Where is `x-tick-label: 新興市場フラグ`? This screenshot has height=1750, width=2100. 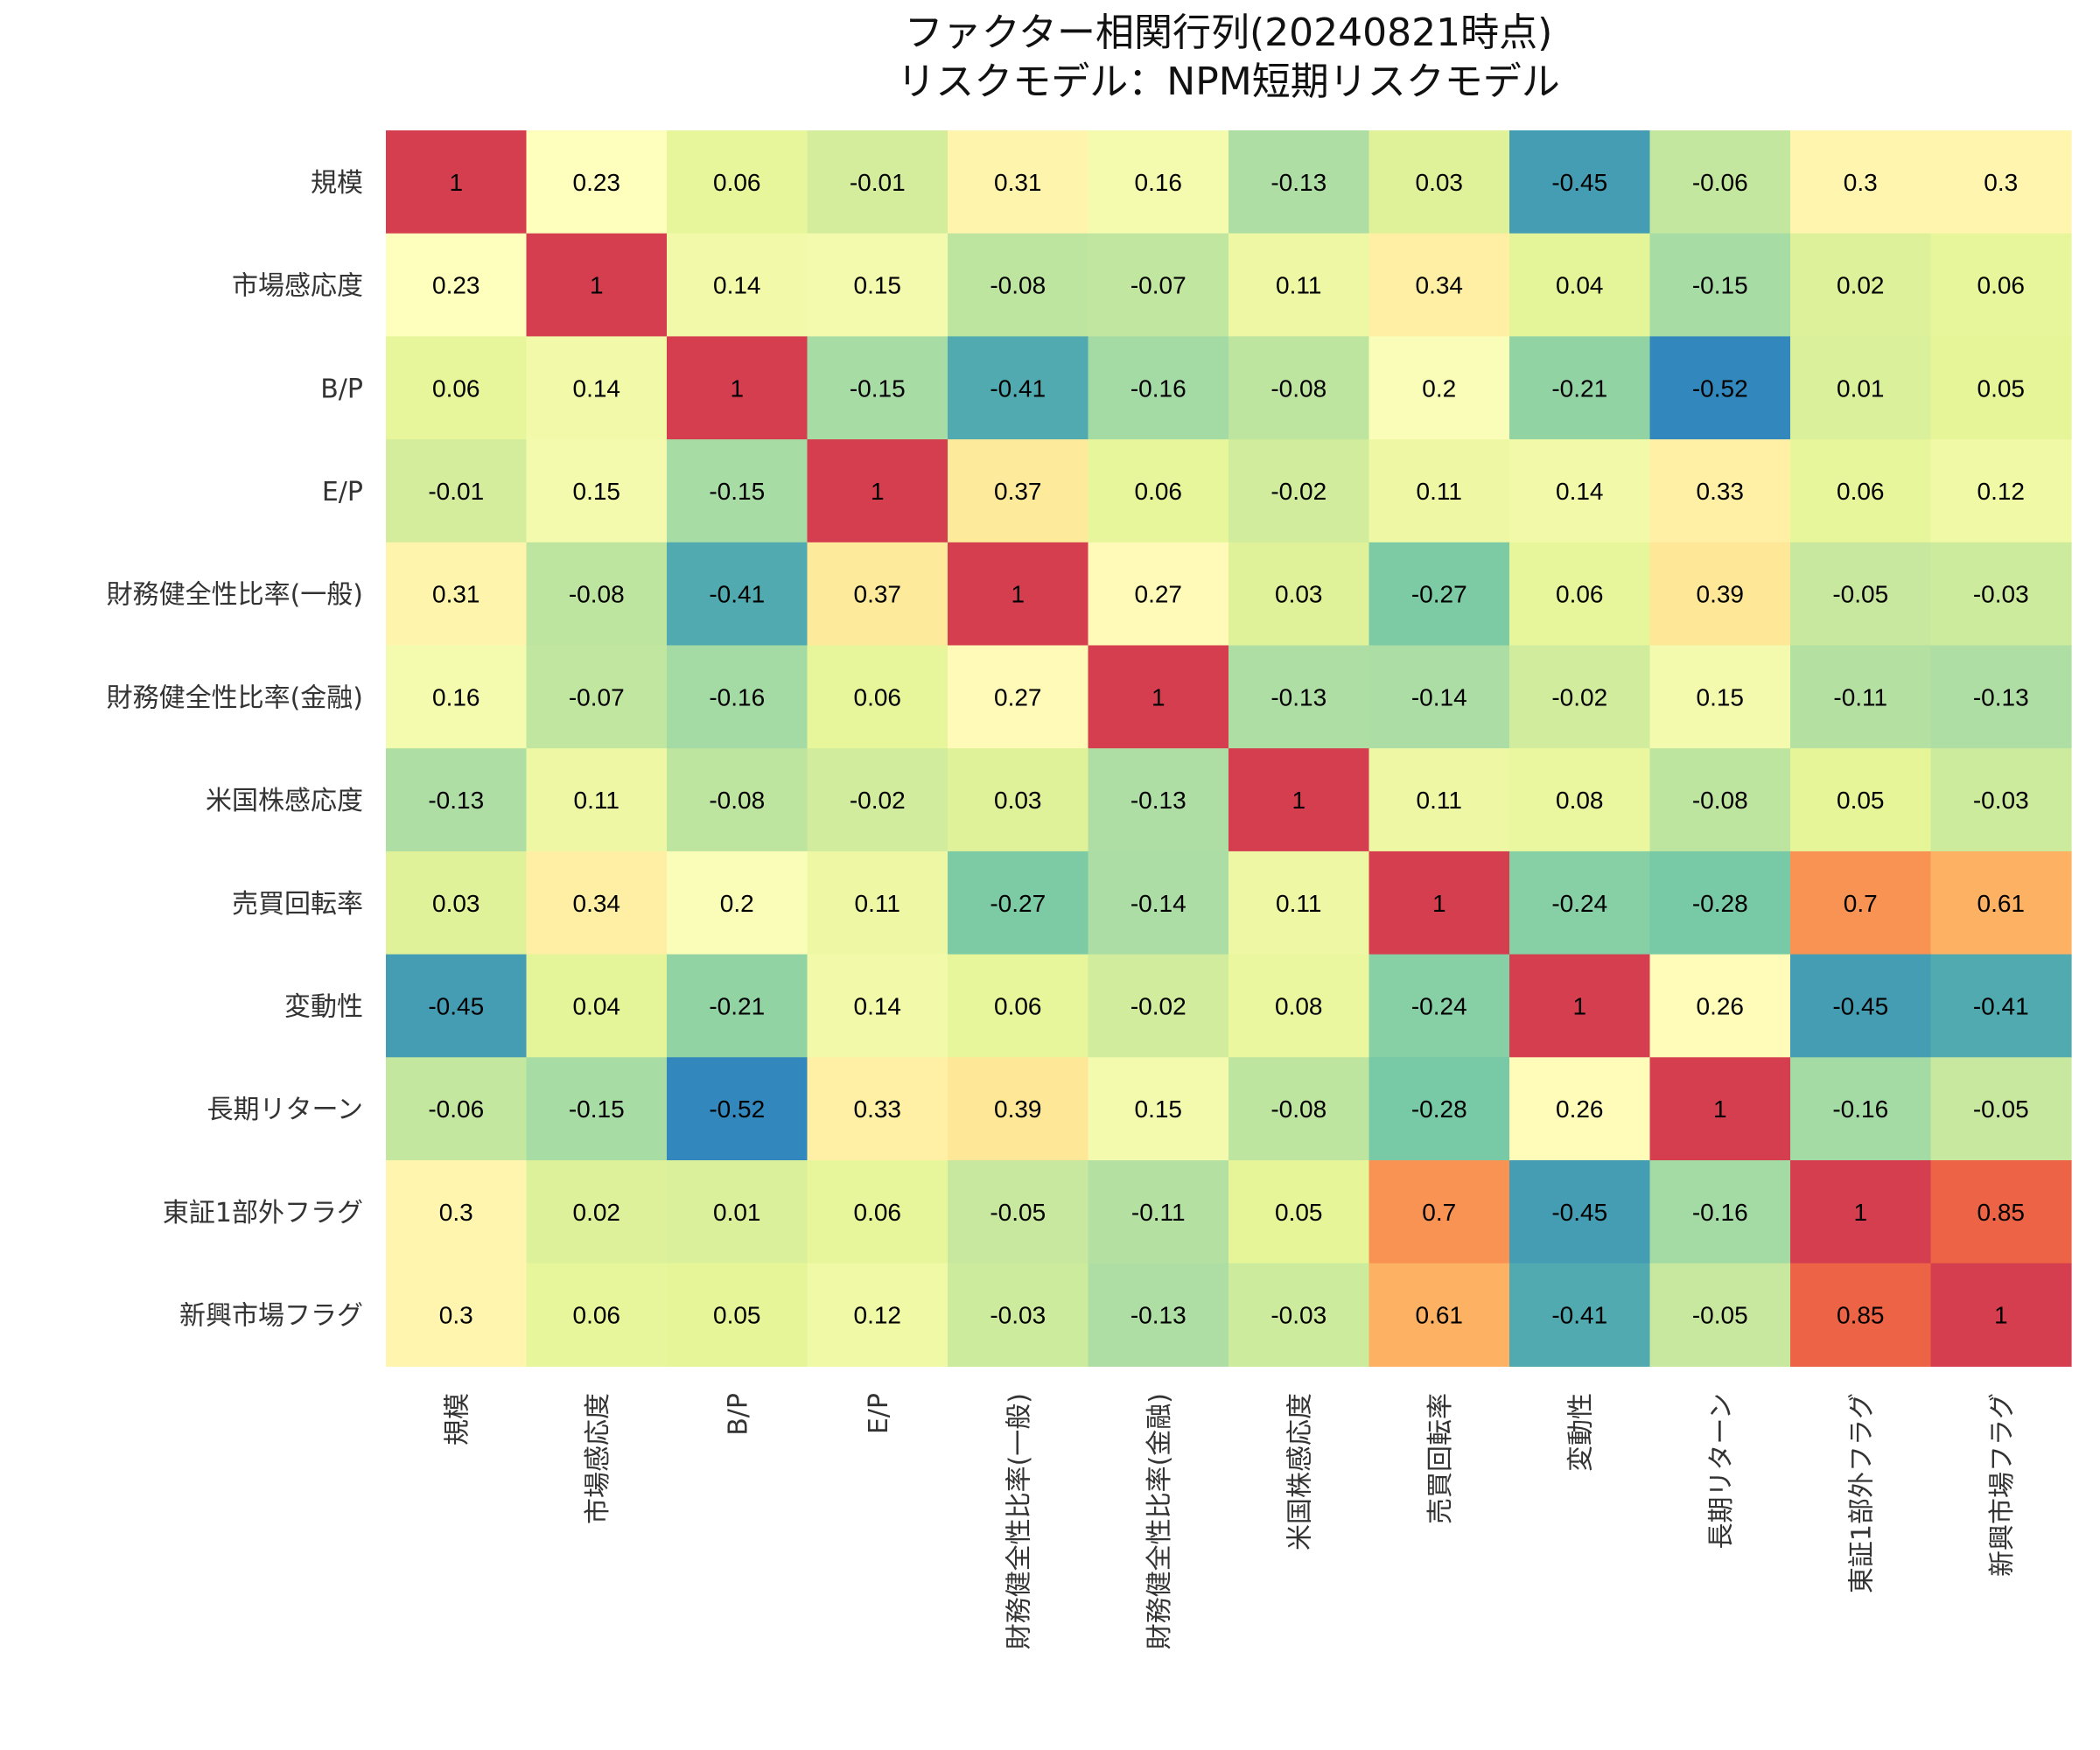
x-tick-label: 新興市場フラグ is located at coordinates (2002, 1485).